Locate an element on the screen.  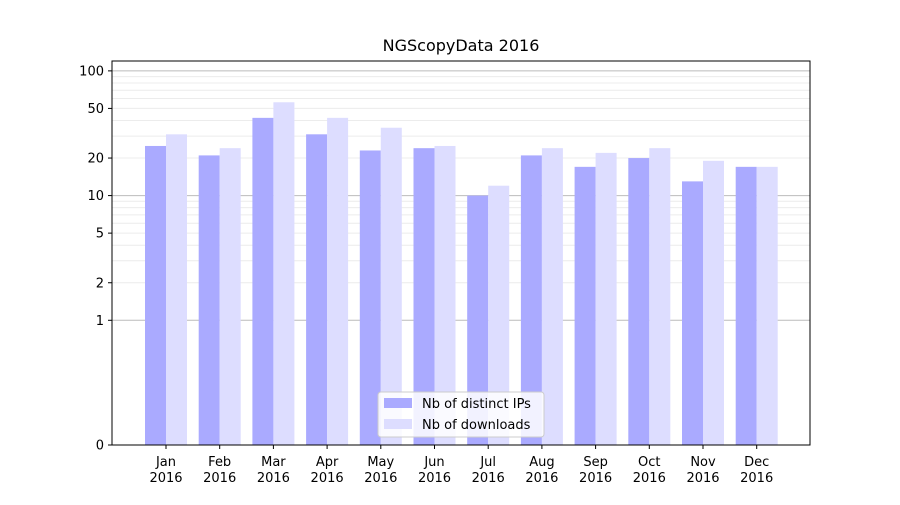
y-tick-label: 100 is located at coordinates (91, 71).